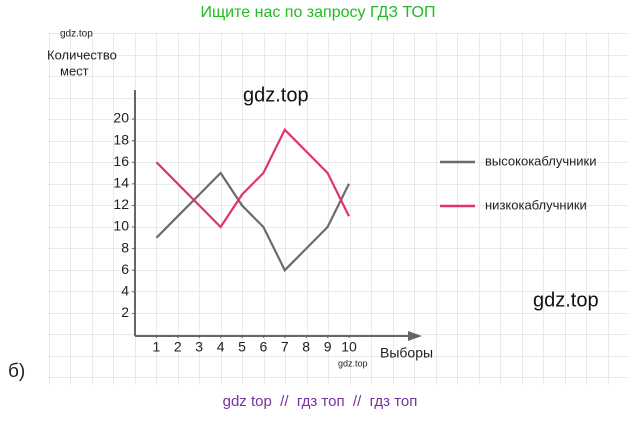 The image size is (641, 421). I want to click on x-tick-label: 1, so click(157, 347).